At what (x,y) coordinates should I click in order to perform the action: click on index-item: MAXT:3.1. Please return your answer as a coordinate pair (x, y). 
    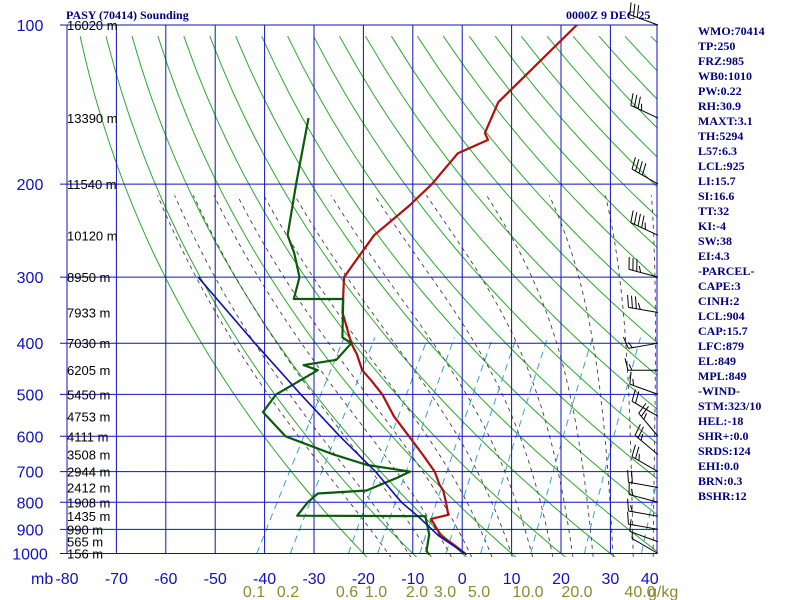
    Looking at the image, I should click on (725, 121).